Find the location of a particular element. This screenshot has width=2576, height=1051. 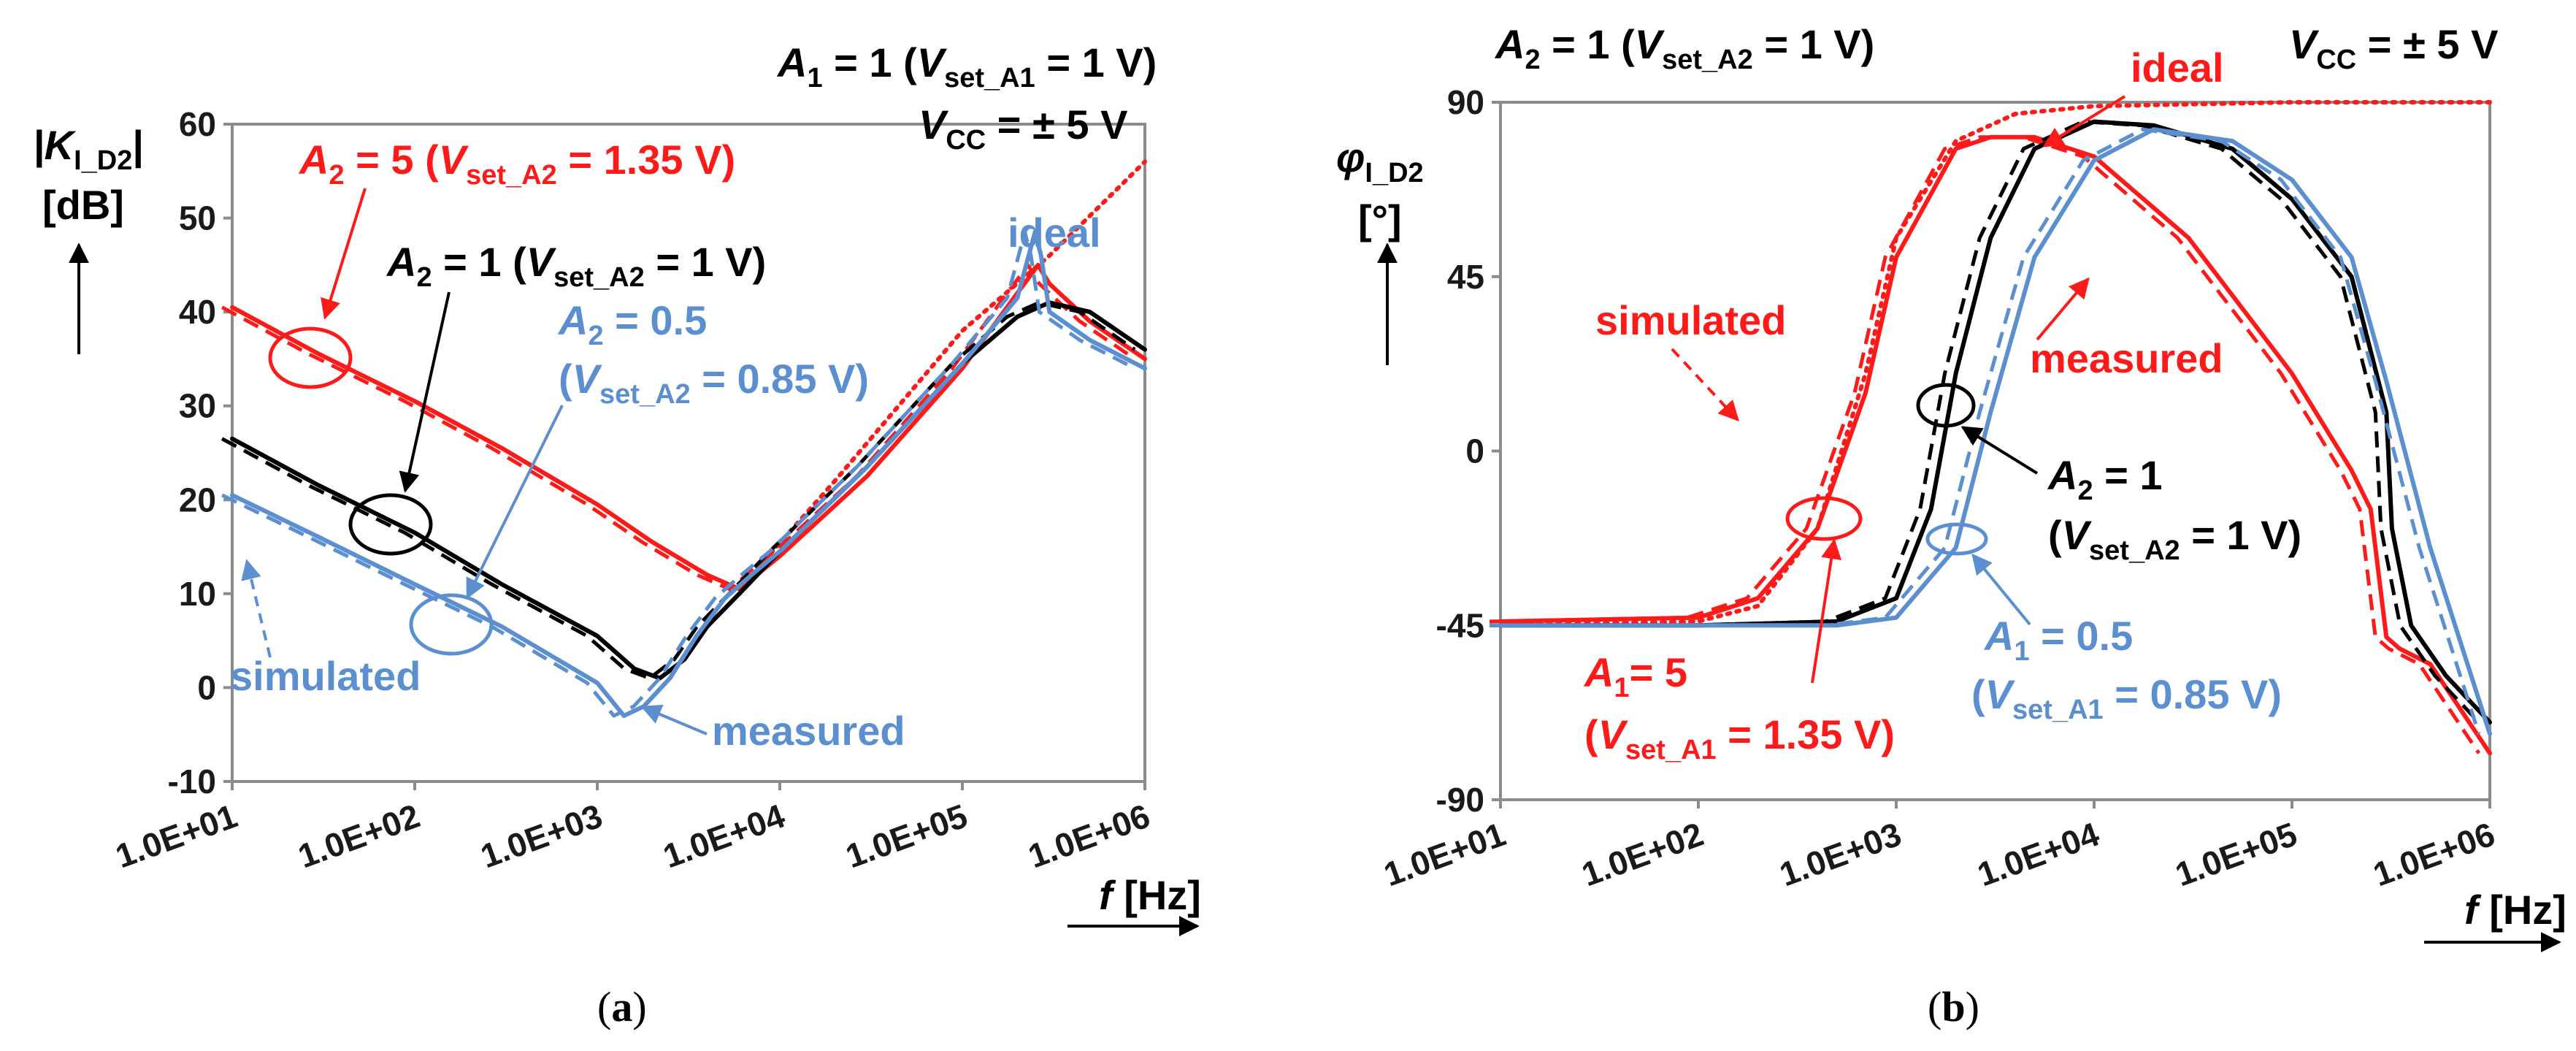

y-axis-unit-b: [°] is located at coordinates (1380, 219).